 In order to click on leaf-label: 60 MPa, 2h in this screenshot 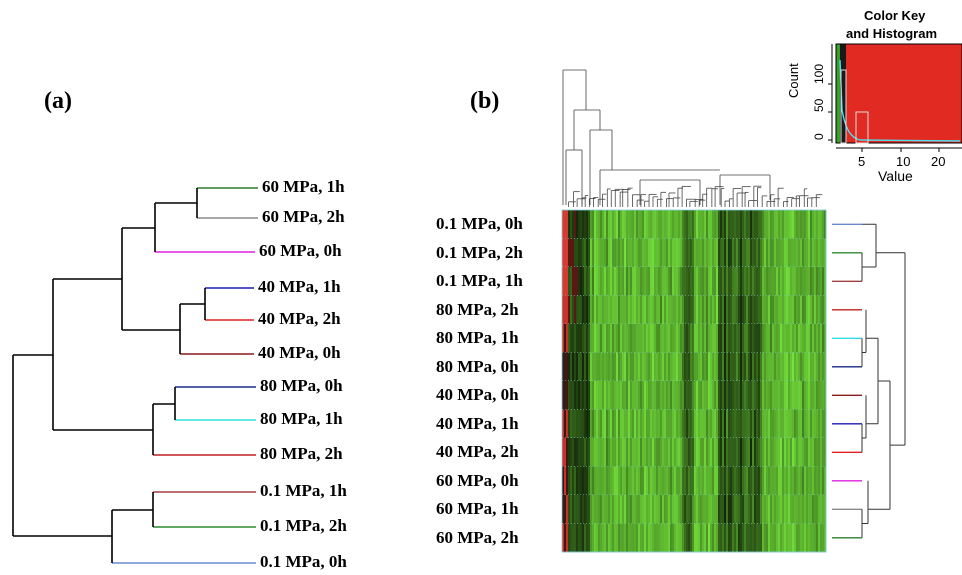, I will do `click(303, 216)`.